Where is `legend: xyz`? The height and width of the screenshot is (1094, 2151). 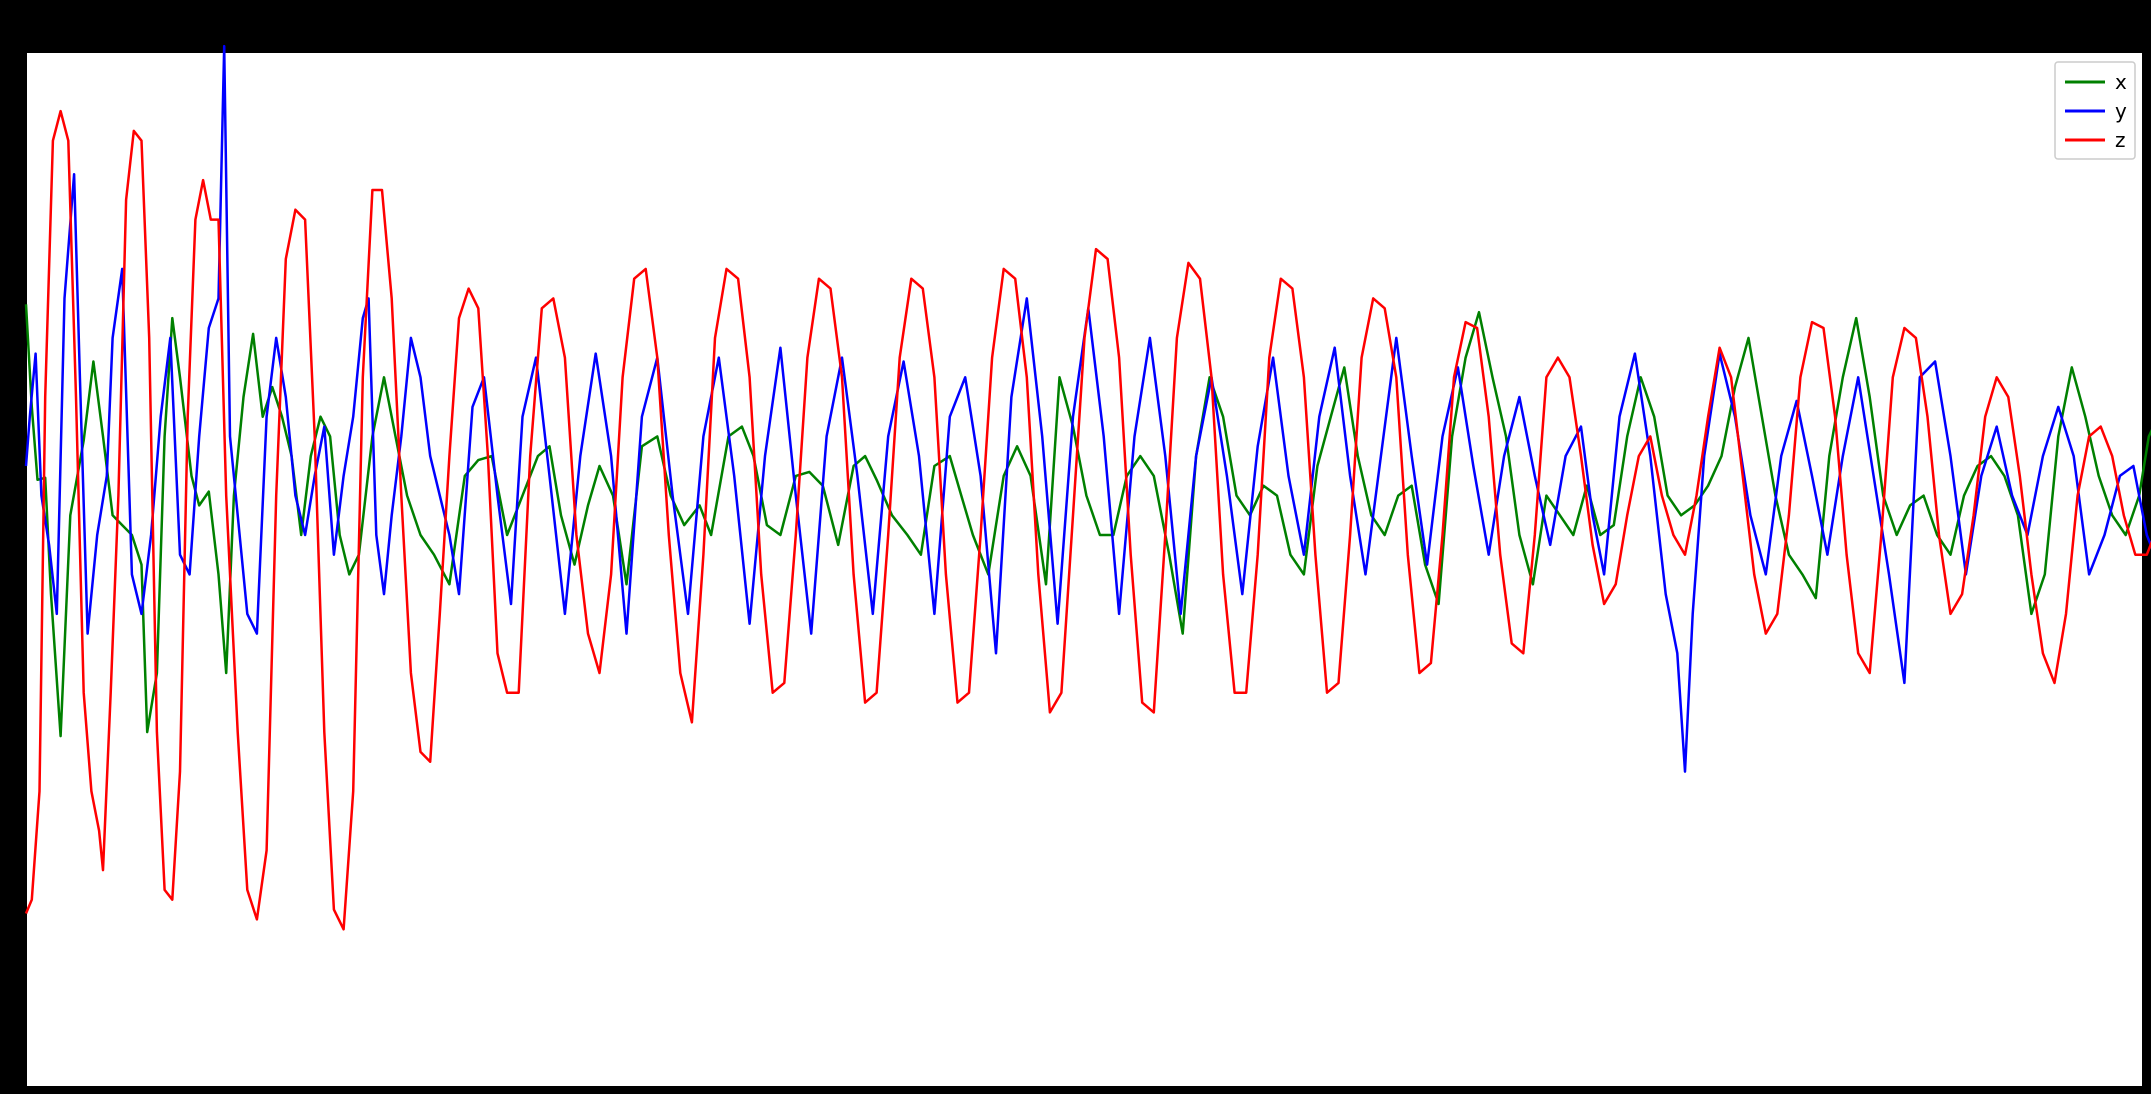 legend: xyz is located at coordinates (2095, 110).